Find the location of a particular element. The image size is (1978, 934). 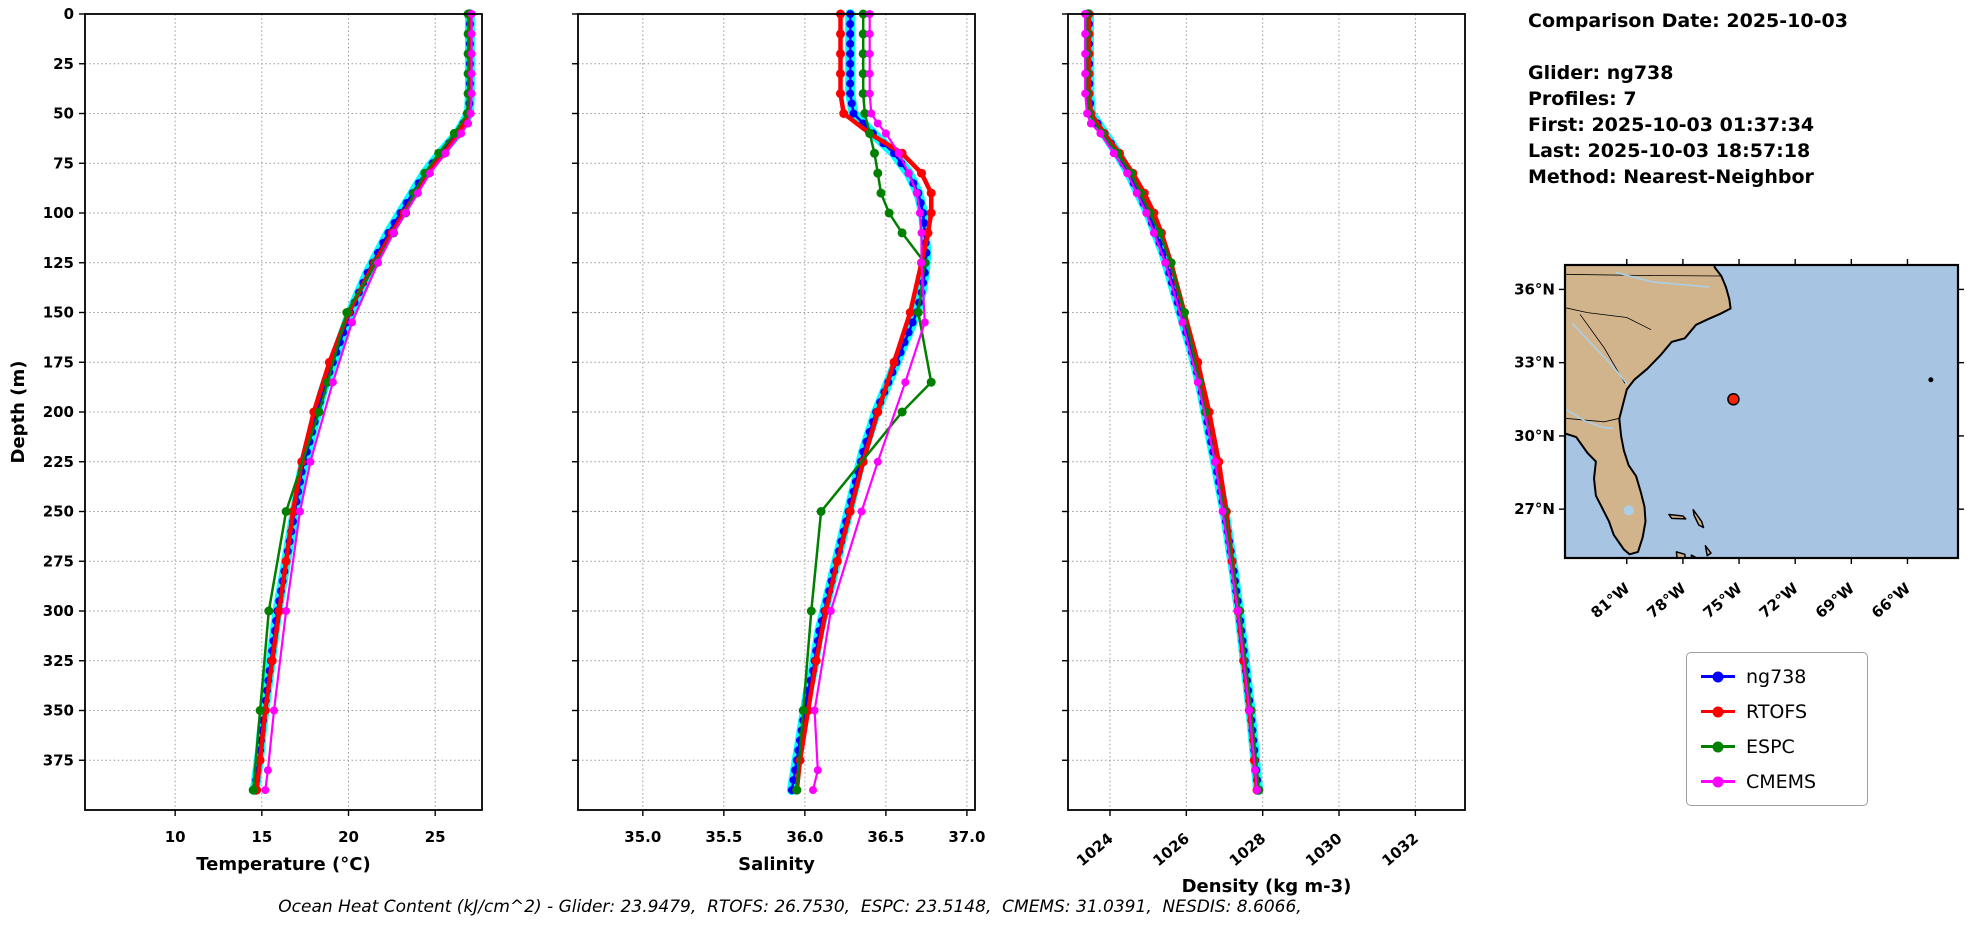

lon-tick-label: 75°W is located at coordinates (1723, 600).